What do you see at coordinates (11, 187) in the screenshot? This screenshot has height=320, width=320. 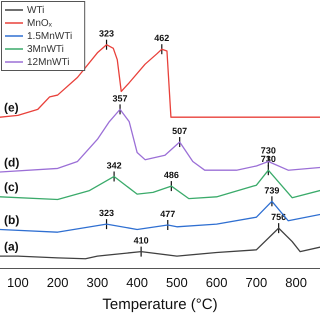 I see `annotation: (c)` at bounding box center [11, 187].